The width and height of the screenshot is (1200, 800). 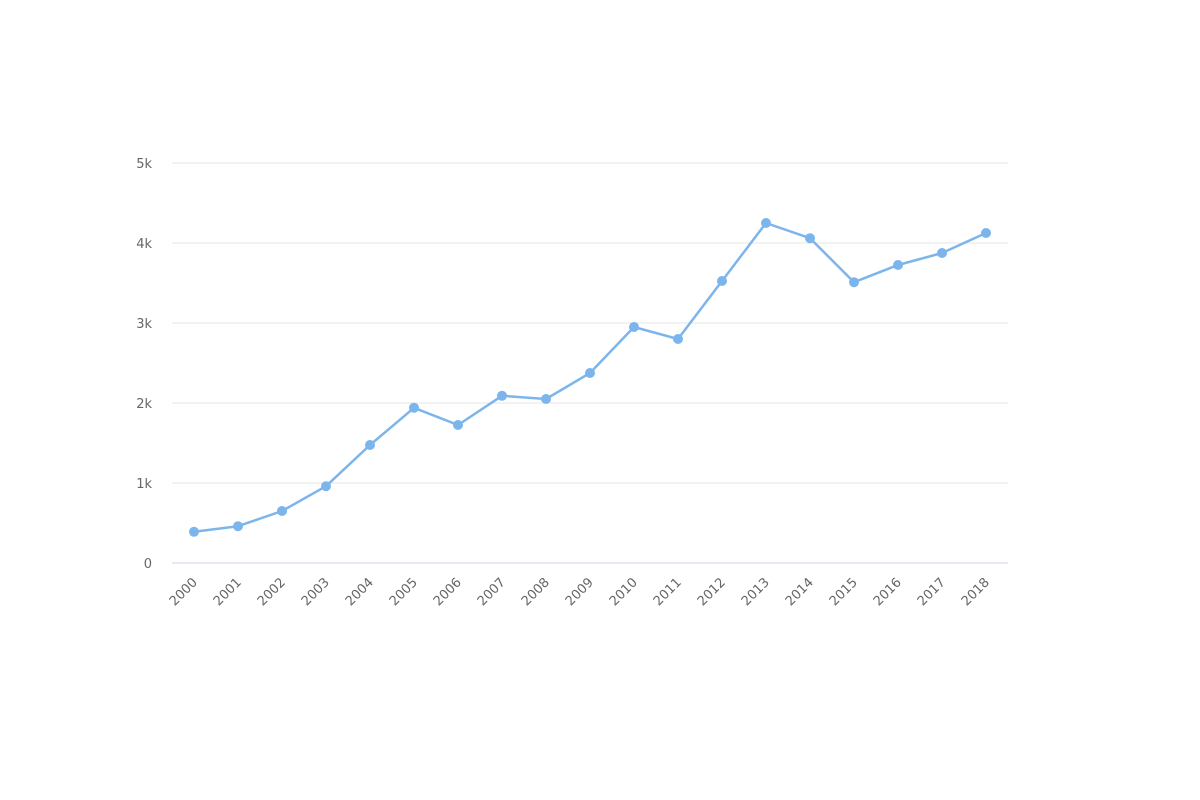 I want to click on y-tick-label: 2k, so click(x=144, y=404).